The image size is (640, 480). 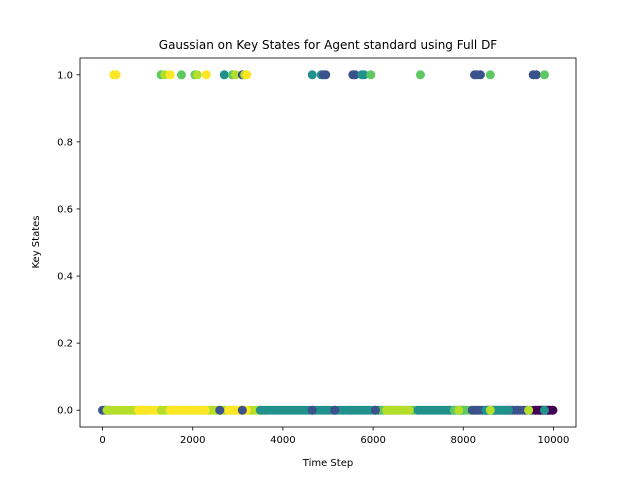 What do you see at coordinates (334, 436) in the screenshot?
I see `x-axis: 0 2000 4000 6000 8000 10000` at bounding box center [334, 436].